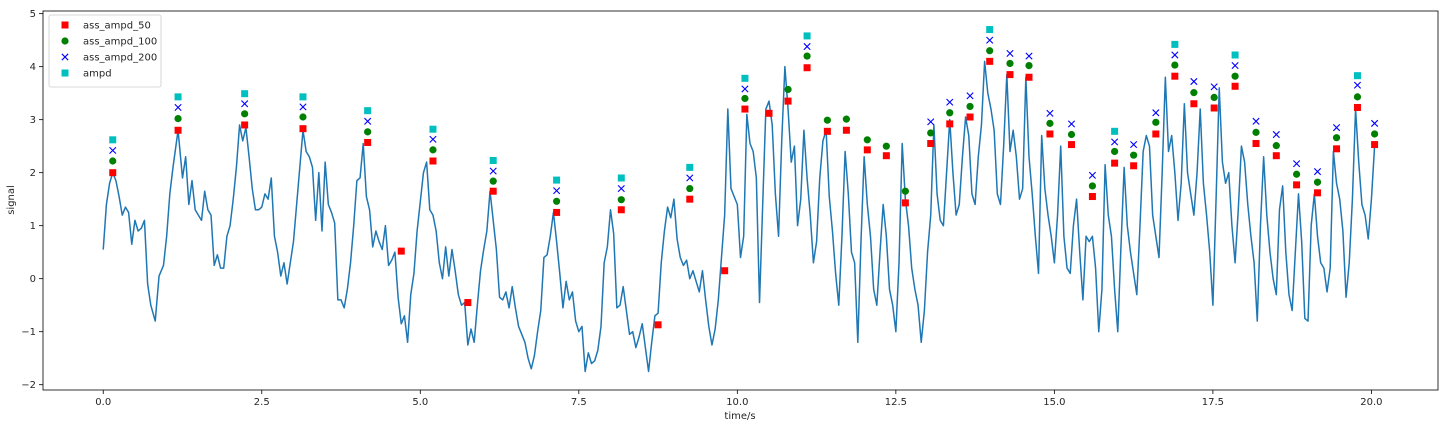 Image resolution: width=1448 pixels, height=429 pixels. I want to click on legend-label: ass_ampd_200, so click(120, 58).